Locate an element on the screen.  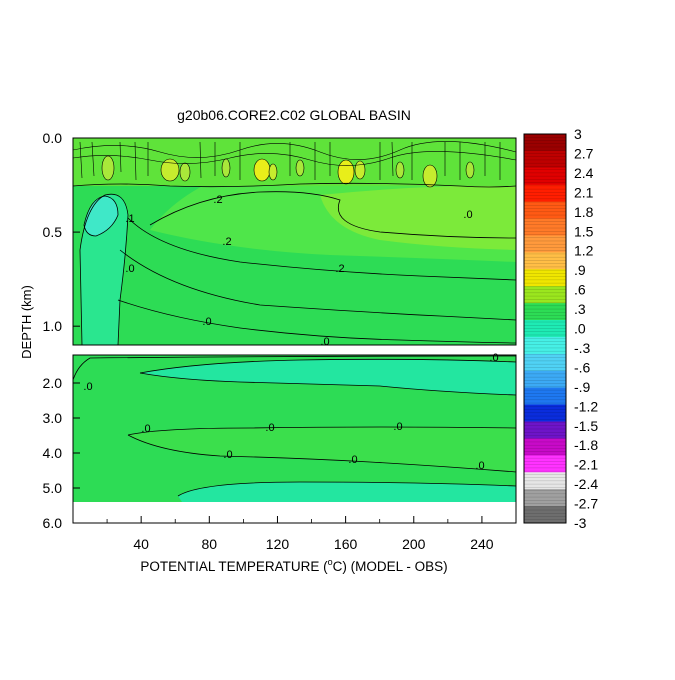
x-axis-label: POTENTIAL TEMPERATURE (oC) (MODEL - OBS) is located at coordinates (293, 565).